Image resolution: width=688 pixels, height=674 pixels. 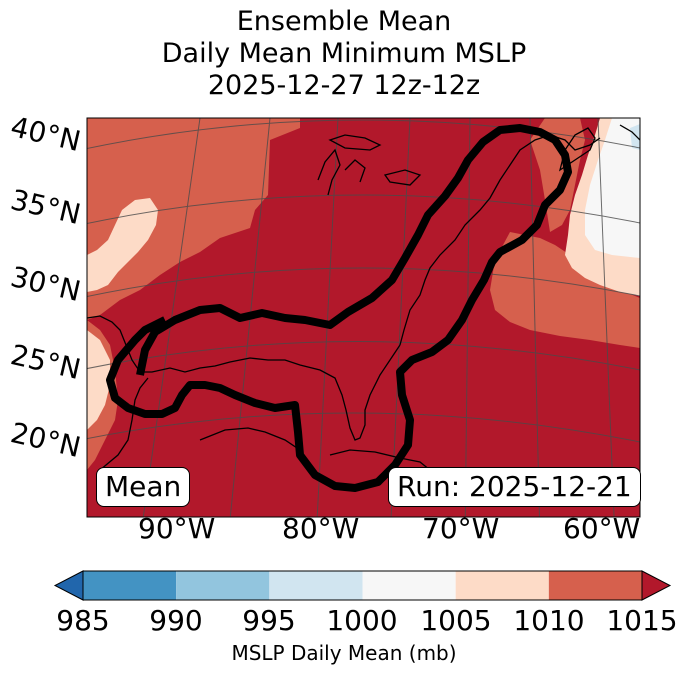 What do you see at coordinates (122, 245) in the screenshot?
I see `fill-1005-1010-west` at bounding box center [122, 245].